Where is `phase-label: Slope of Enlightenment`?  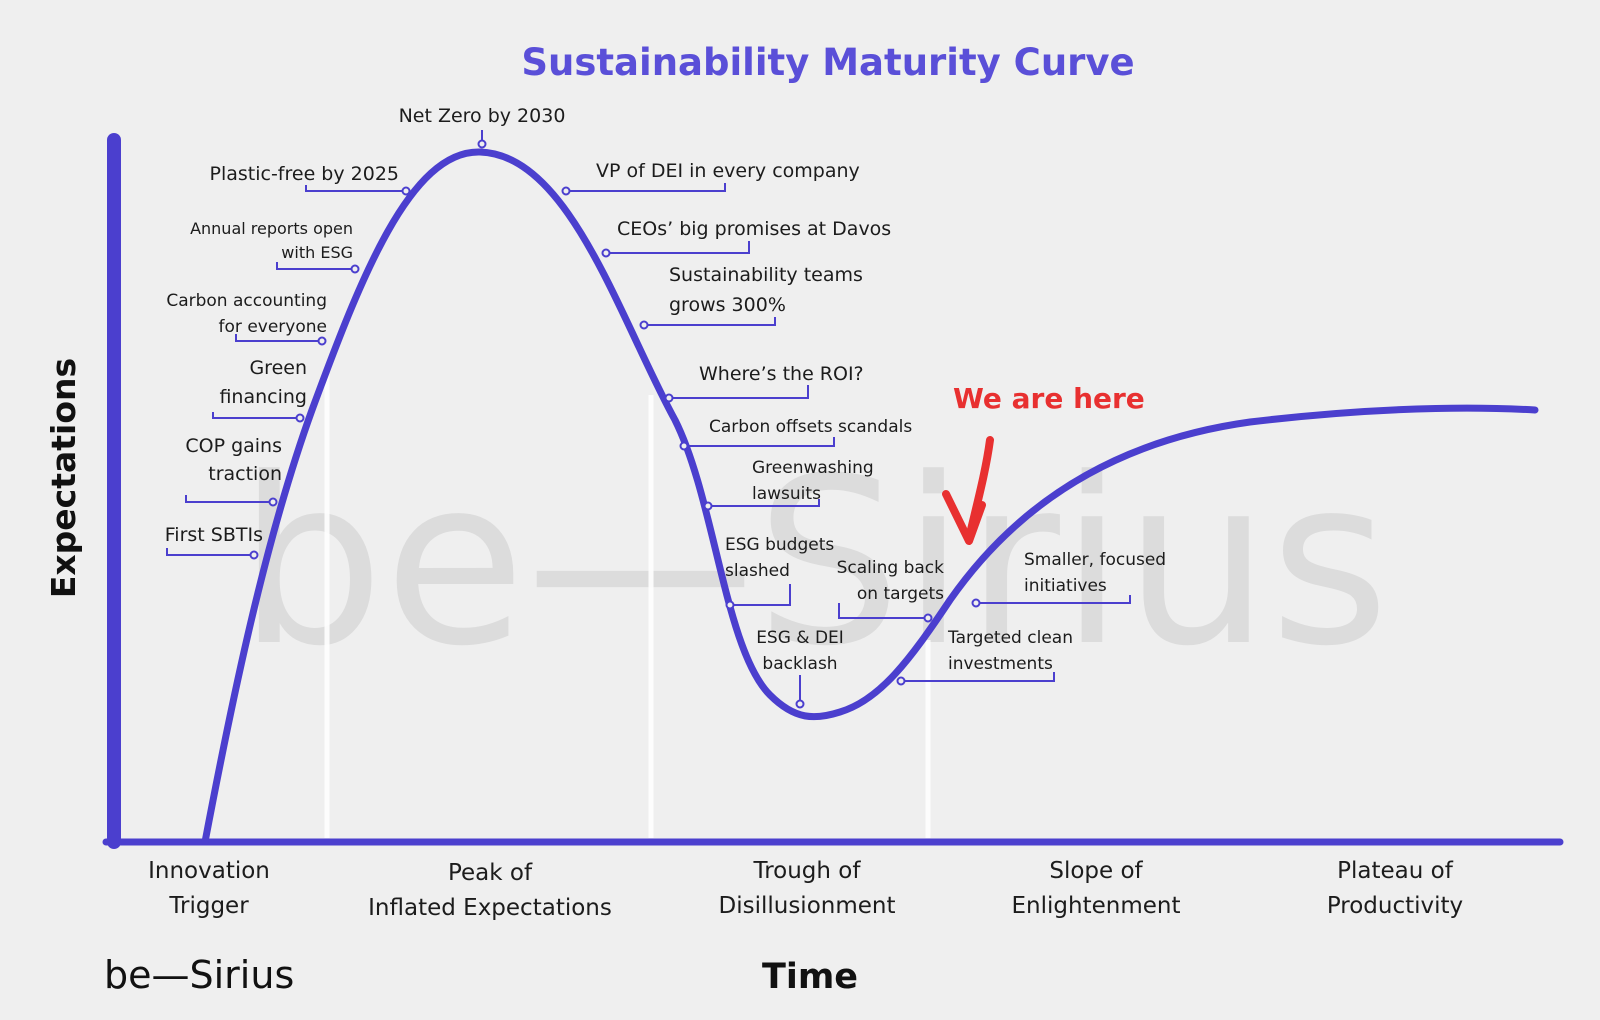 phase-label: Slope of Enlightenment is located at coordinates (1096, 888).